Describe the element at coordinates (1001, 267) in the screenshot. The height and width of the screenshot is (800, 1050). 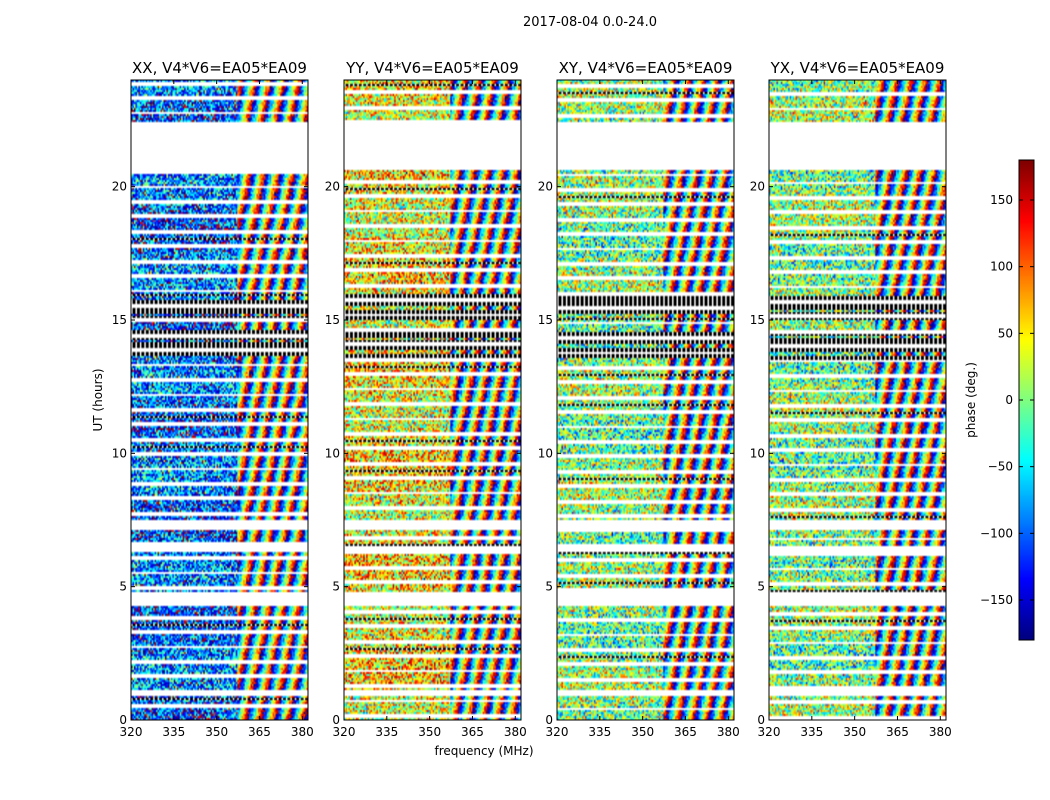
I see `colorbar-tick-label: 100` at that location.